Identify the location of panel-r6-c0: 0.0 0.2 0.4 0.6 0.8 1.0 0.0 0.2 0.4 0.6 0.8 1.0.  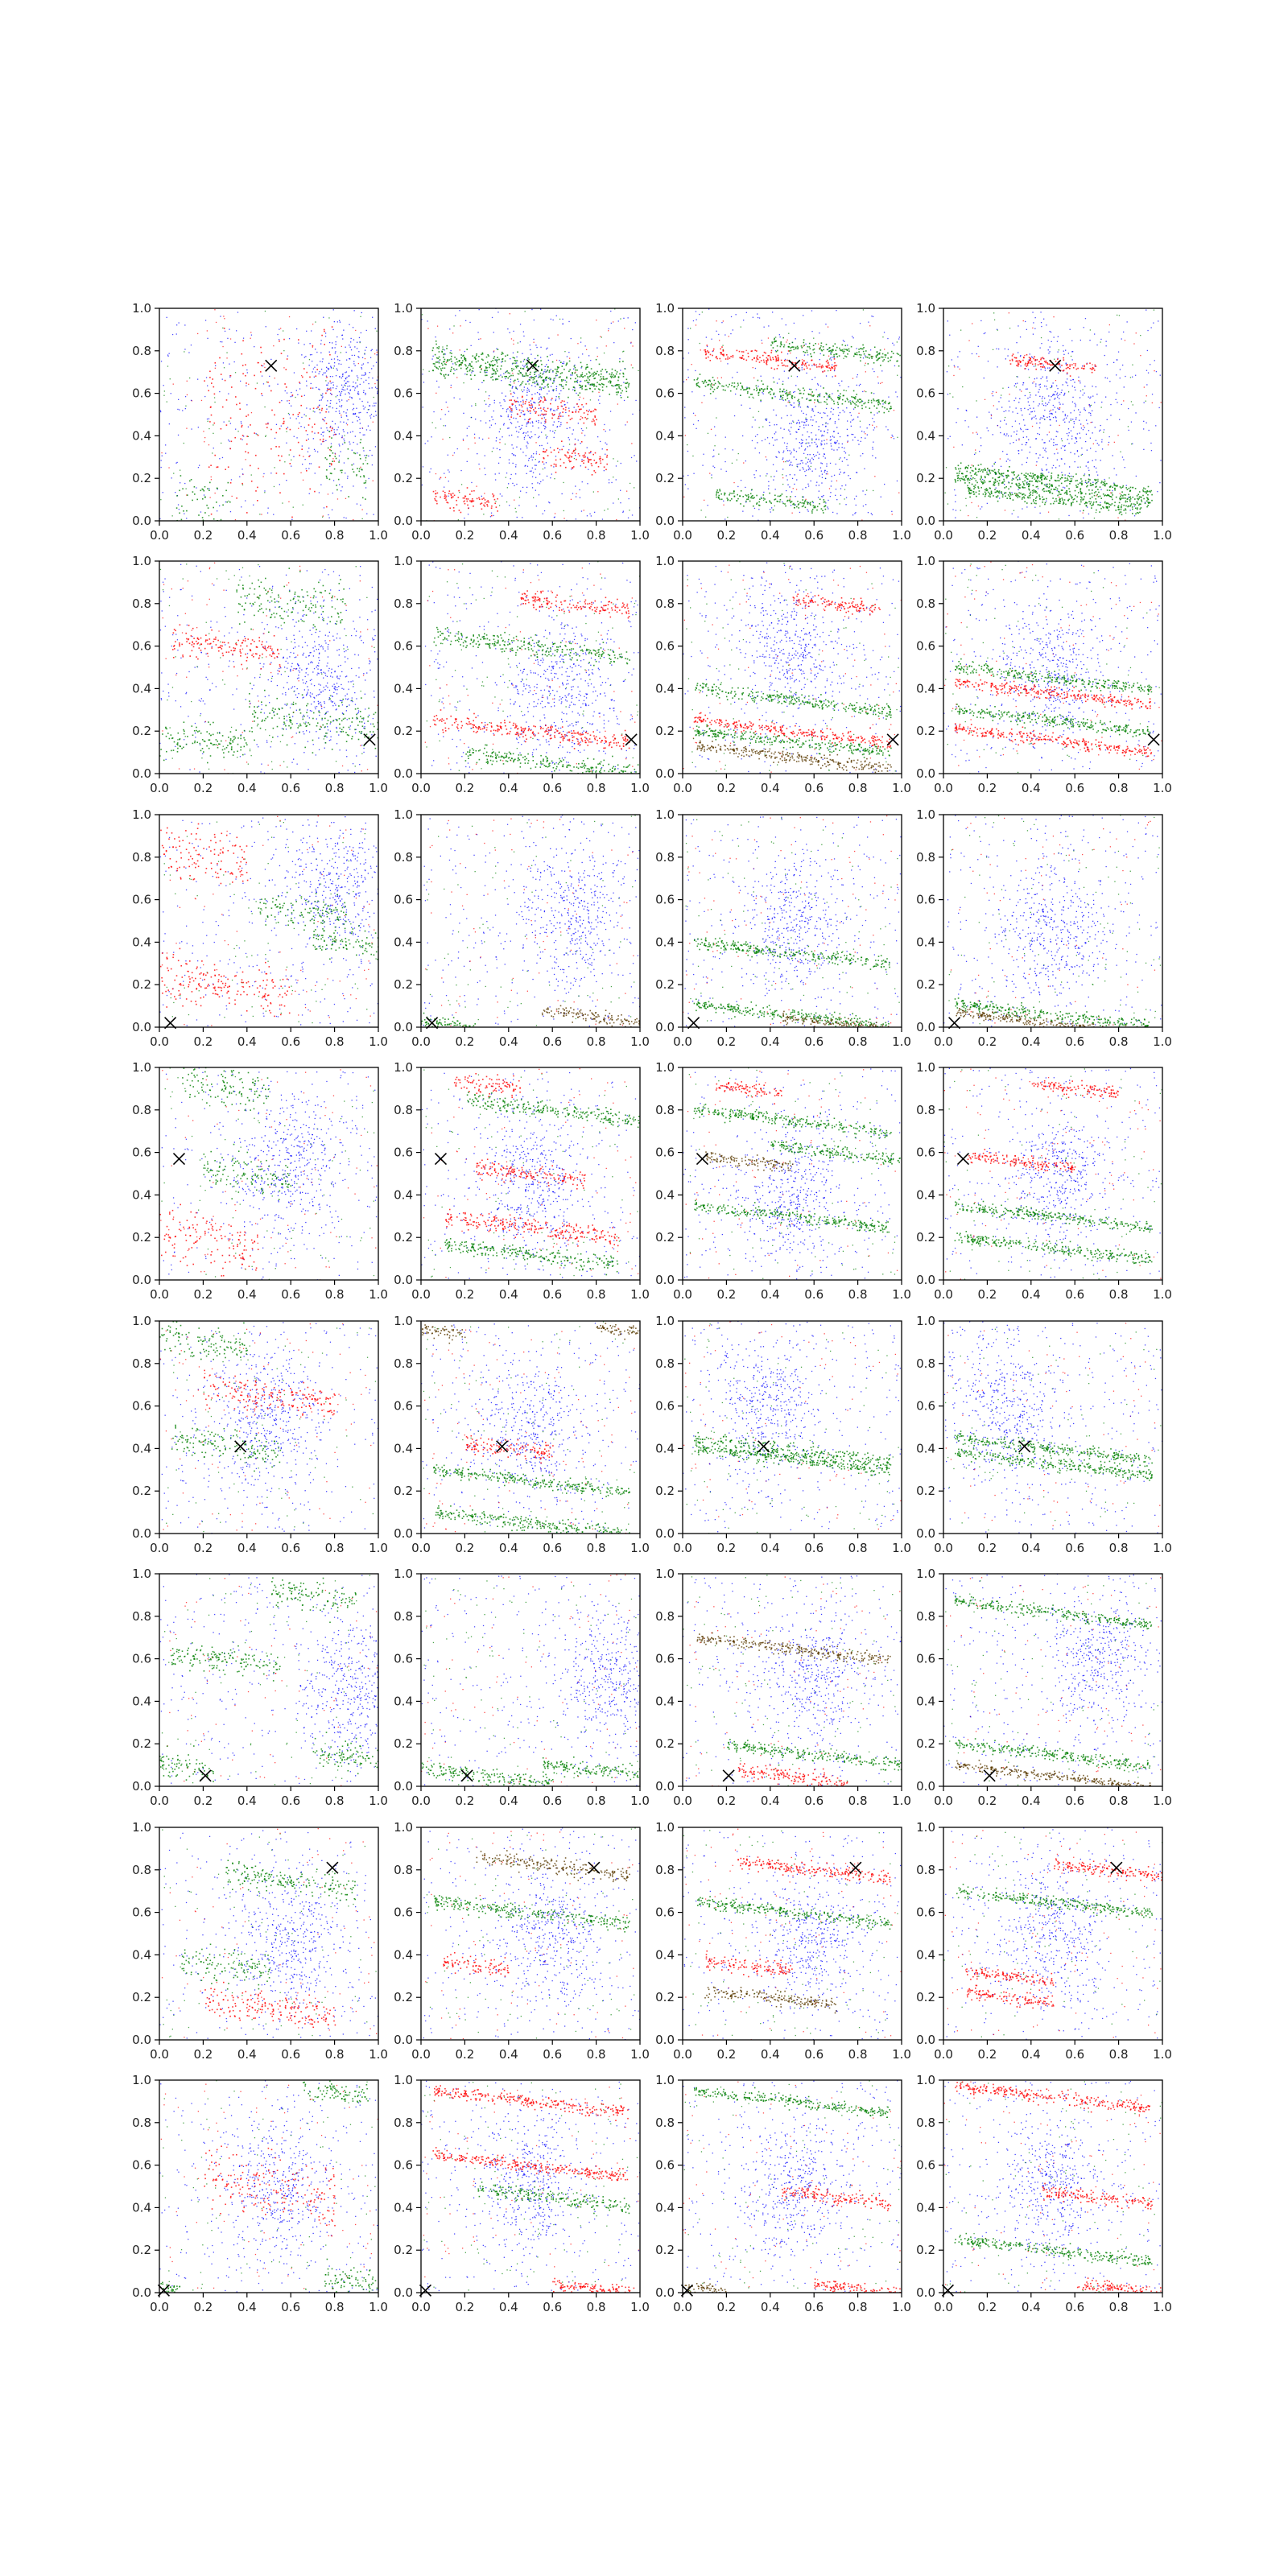
(260, 1941).